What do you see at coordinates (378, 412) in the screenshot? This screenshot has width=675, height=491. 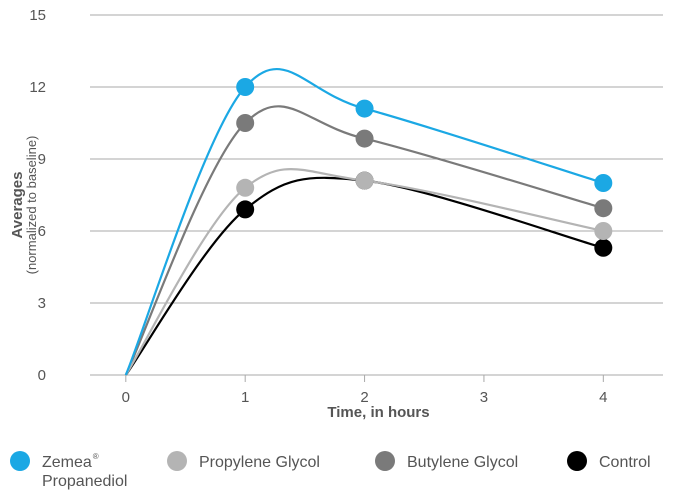 I see `x-axis-title: Time, in hours` at bounding box center [378, 412].